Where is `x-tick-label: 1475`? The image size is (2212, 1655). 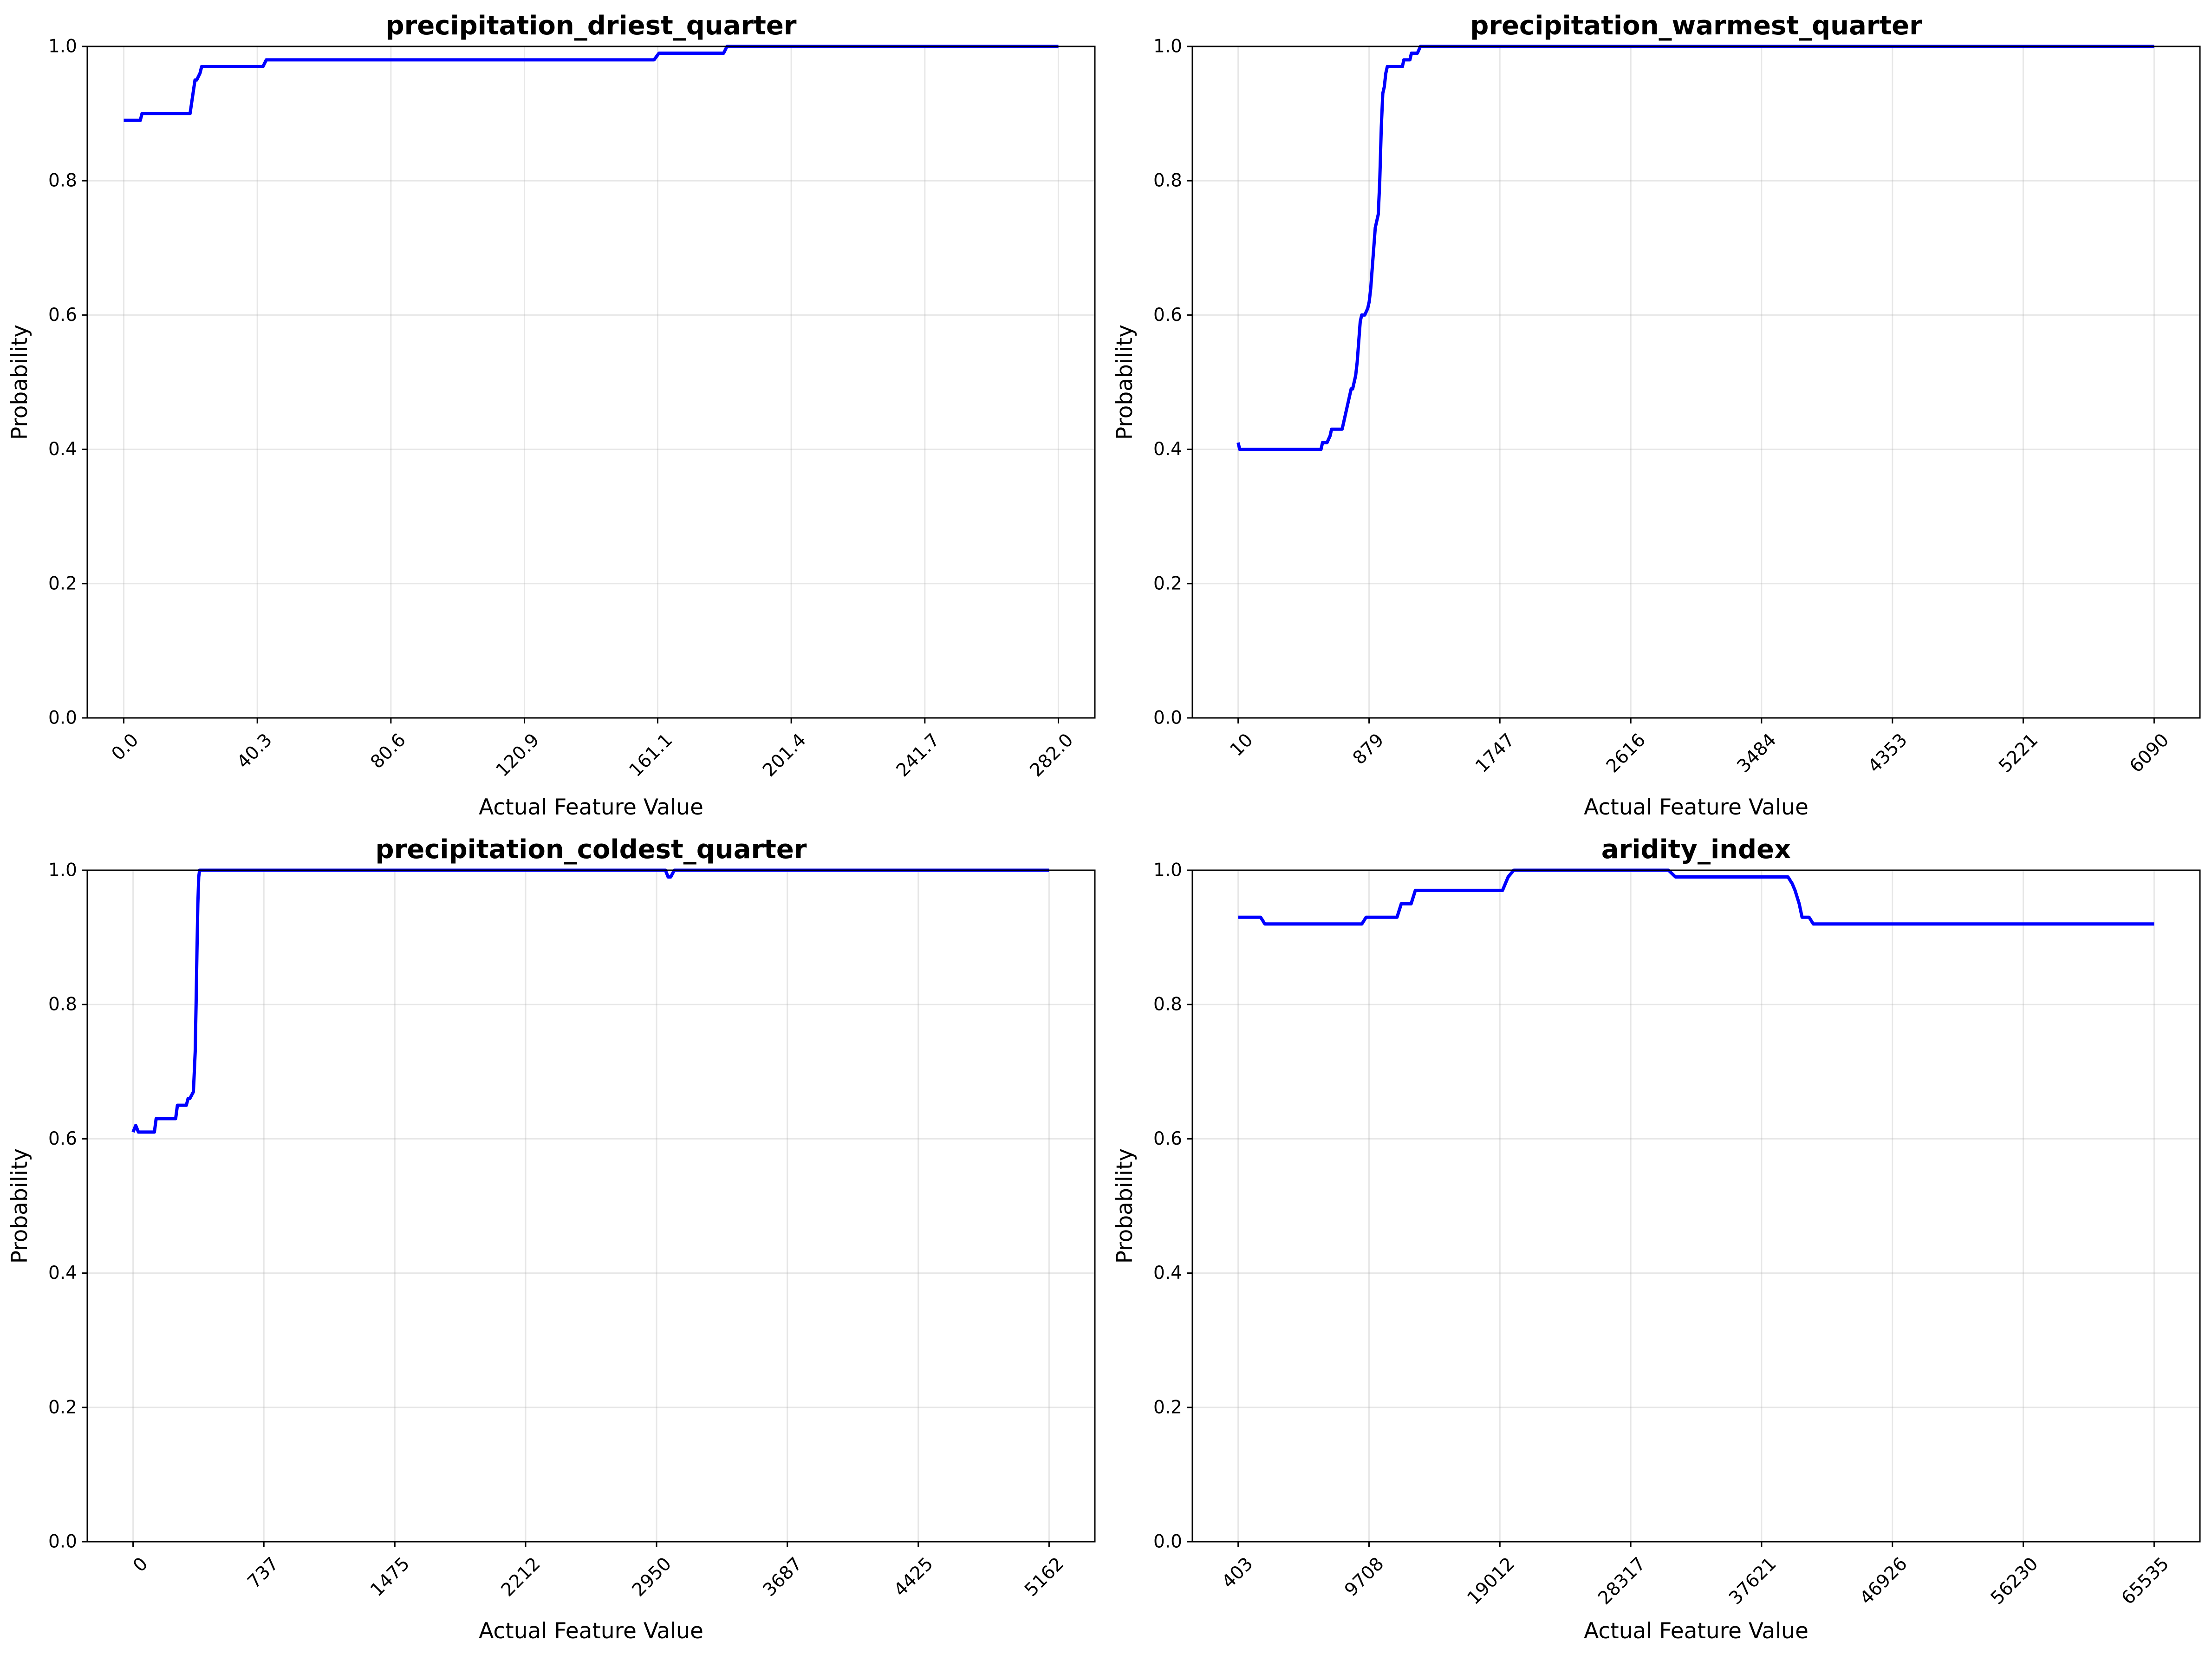 x-tick-label: 1475 is located at coordinates (390, 1577).